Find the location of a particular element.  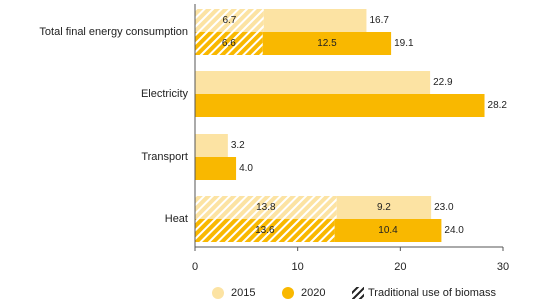

legend-label: 2015 is located at coordinates (243, 293).